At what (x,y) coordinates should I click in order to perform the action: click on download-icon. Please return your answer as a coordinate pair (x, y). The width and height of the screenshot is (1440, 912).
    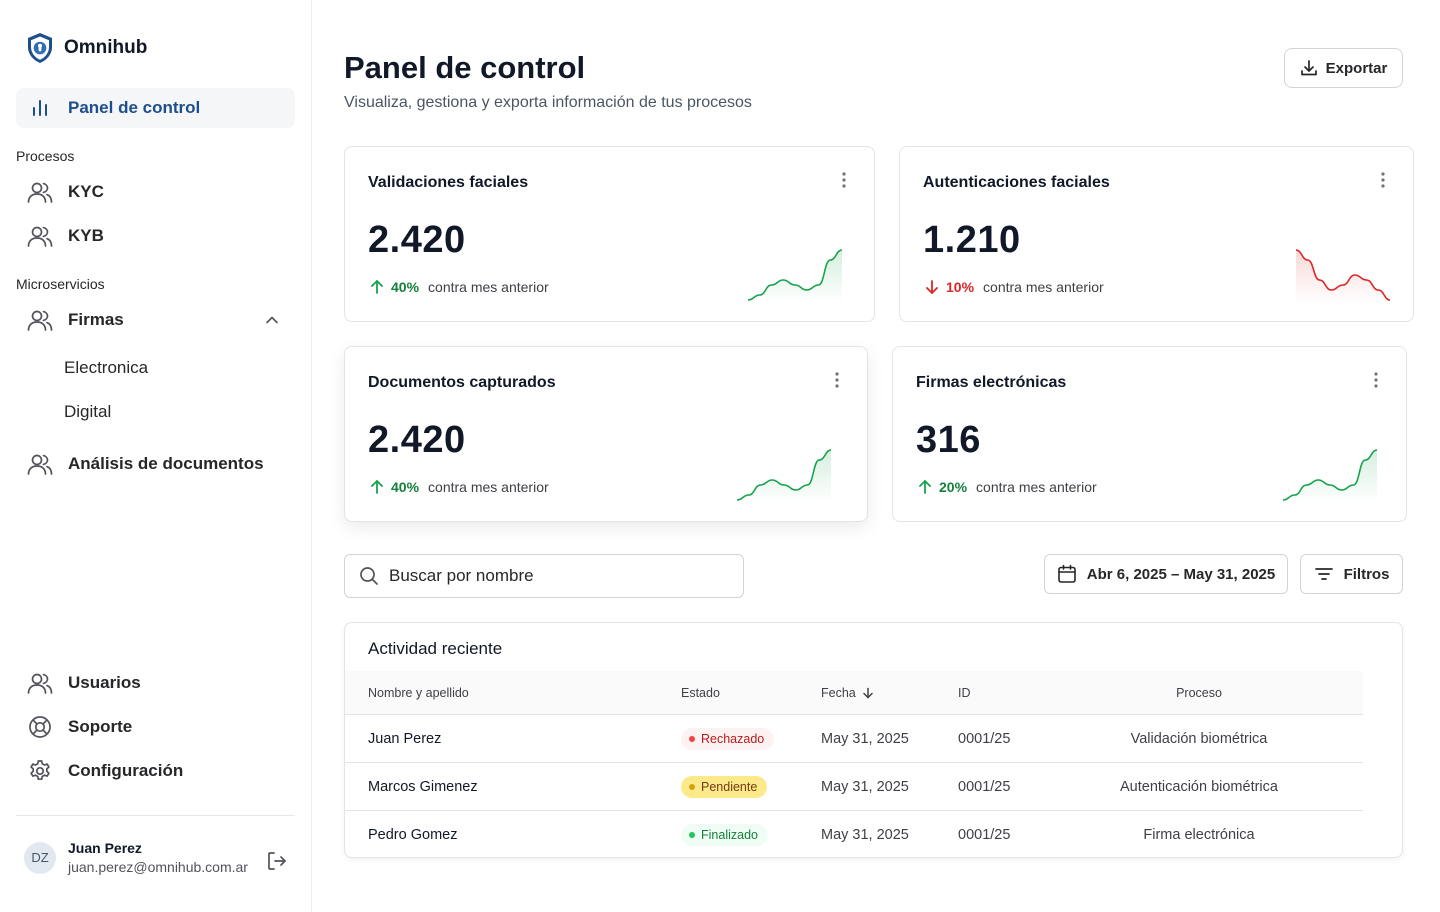
    Looking at the image, I should click on (1308, 68).